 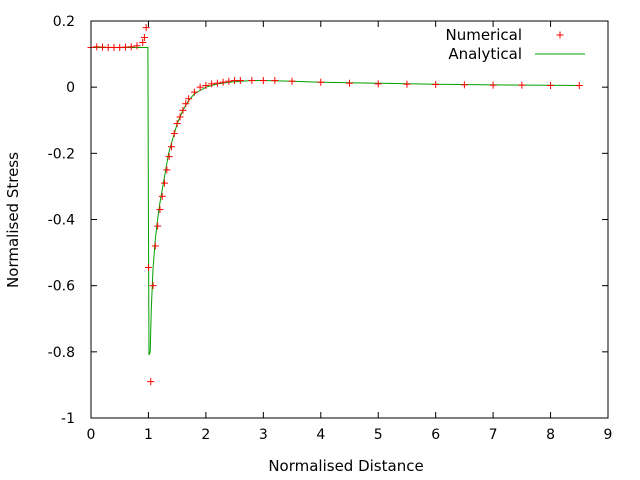 What do you see at coordinates (485, 54) in the screenshot?
I see `legend-label-analytical: Analytical` at bounding box center [485, 54].